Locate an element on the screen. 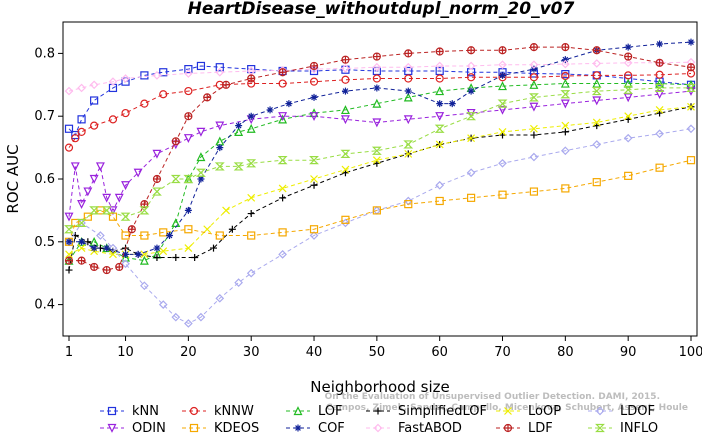 This screenshot has height=434, width=702. legend-label: LDOF is located at coordinates (637, 411).